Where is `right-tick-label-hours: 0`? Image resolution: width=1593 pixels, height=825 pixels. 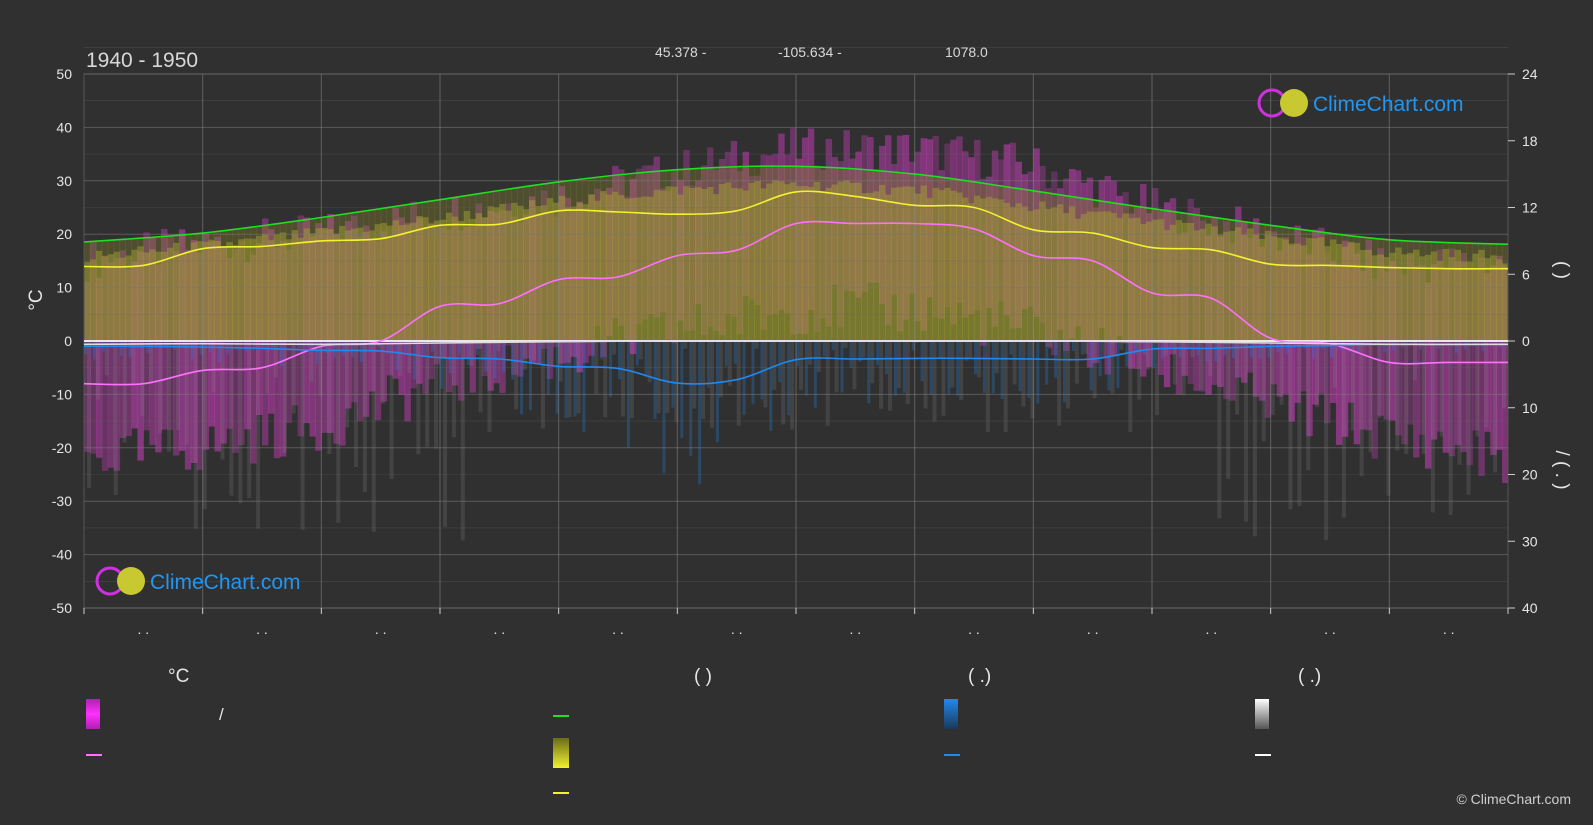
right-tick-label-hours: 0 is located at coordinates (1526, 341).